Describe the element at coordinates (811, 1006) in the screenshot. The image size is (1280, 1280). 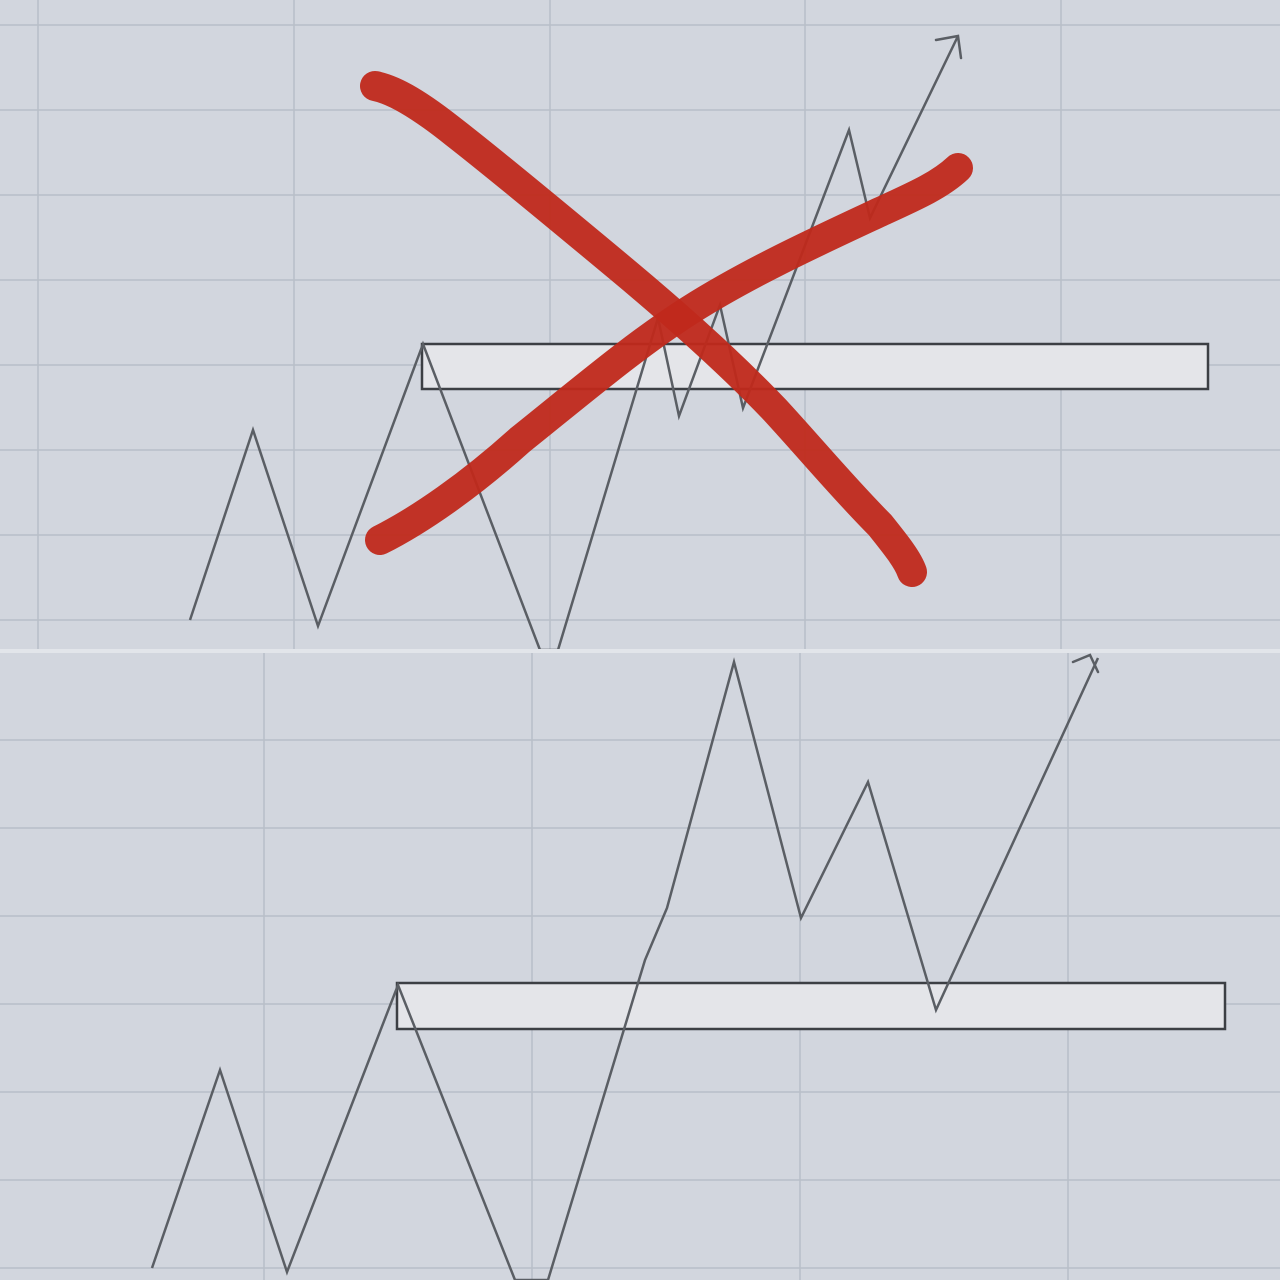
I see `bottom-resistance-zone` at that location.